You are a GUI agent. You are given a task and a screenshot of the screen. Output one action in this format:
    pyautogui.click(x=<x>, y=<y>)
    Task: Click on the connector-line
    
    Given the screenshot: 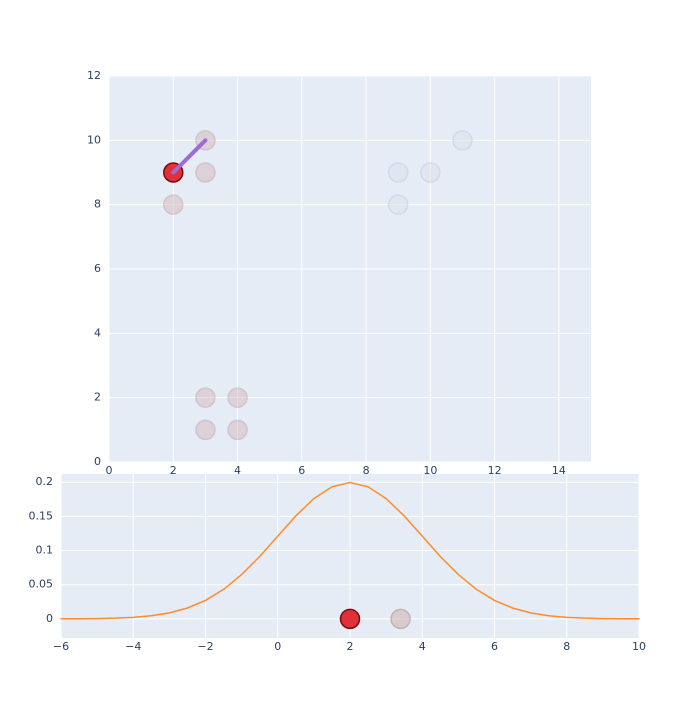 What is the action you would take?
    pyautogui.click(x=189, y=156)
    